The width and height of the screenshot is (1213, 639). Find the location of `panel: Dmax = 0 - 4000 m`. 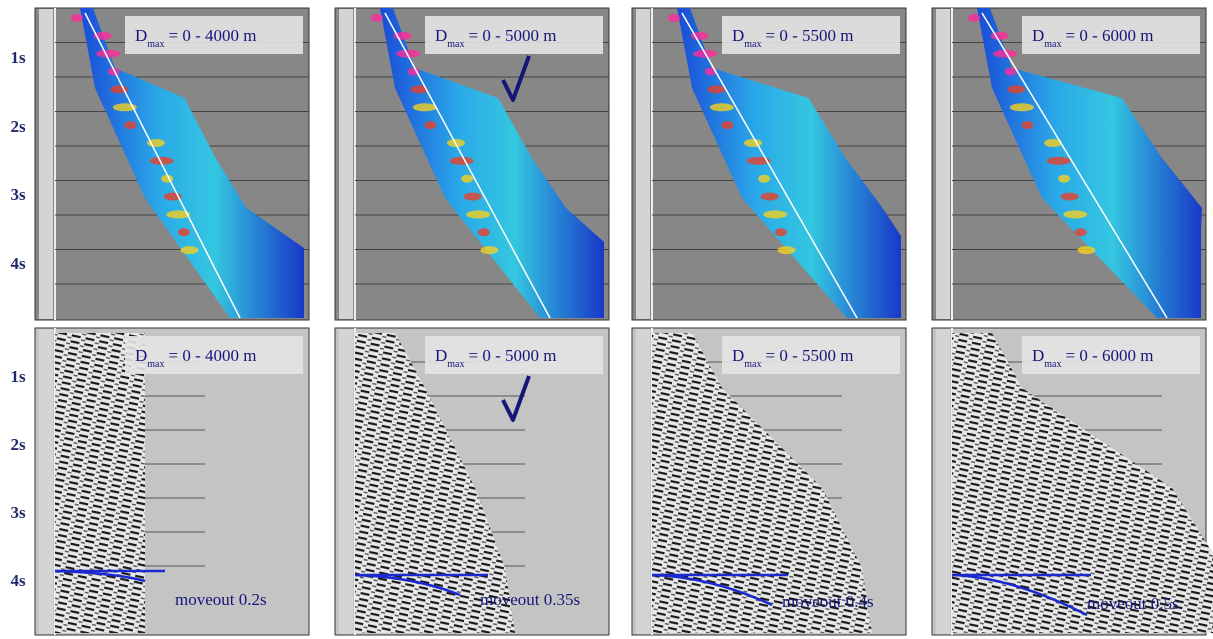

panel: Dmax = 0 - 4000 m is located at coordinates (172, 164).